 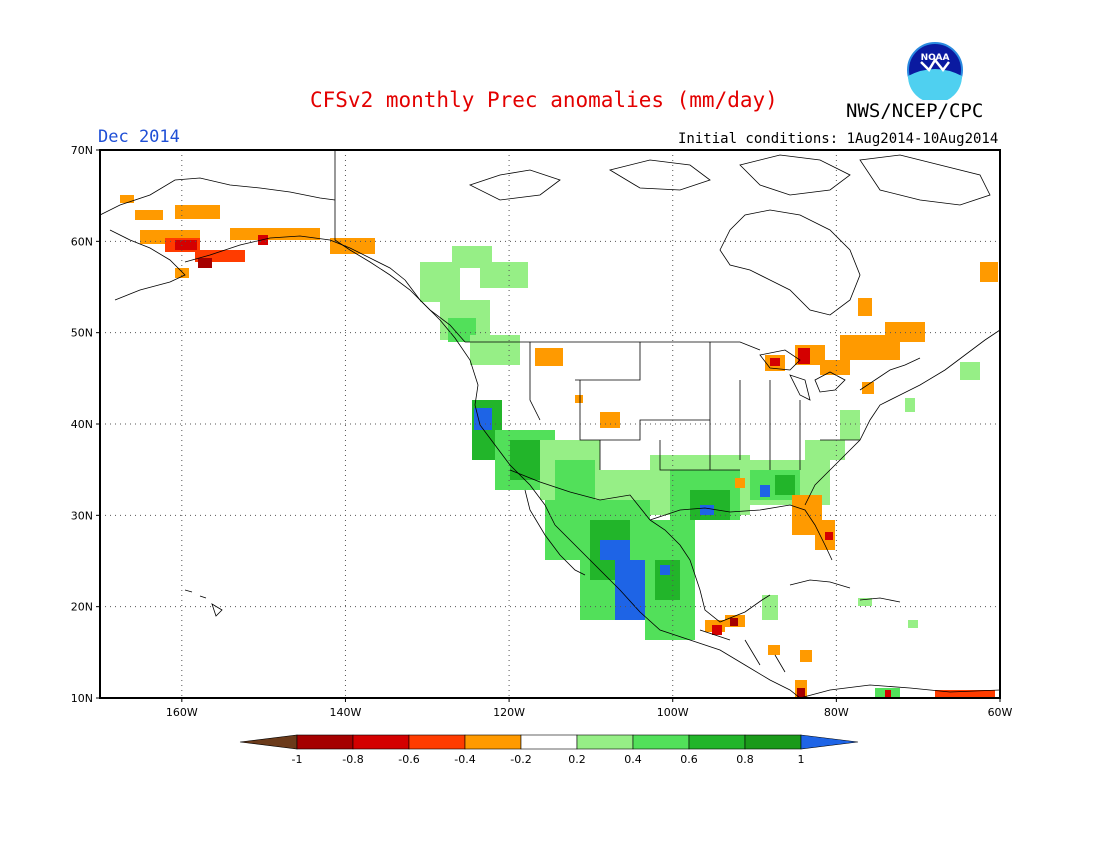 What do you see at coordinates (742, 651) in the screenshot?
I see `central-america-borders` at bounding box center [742, 651].